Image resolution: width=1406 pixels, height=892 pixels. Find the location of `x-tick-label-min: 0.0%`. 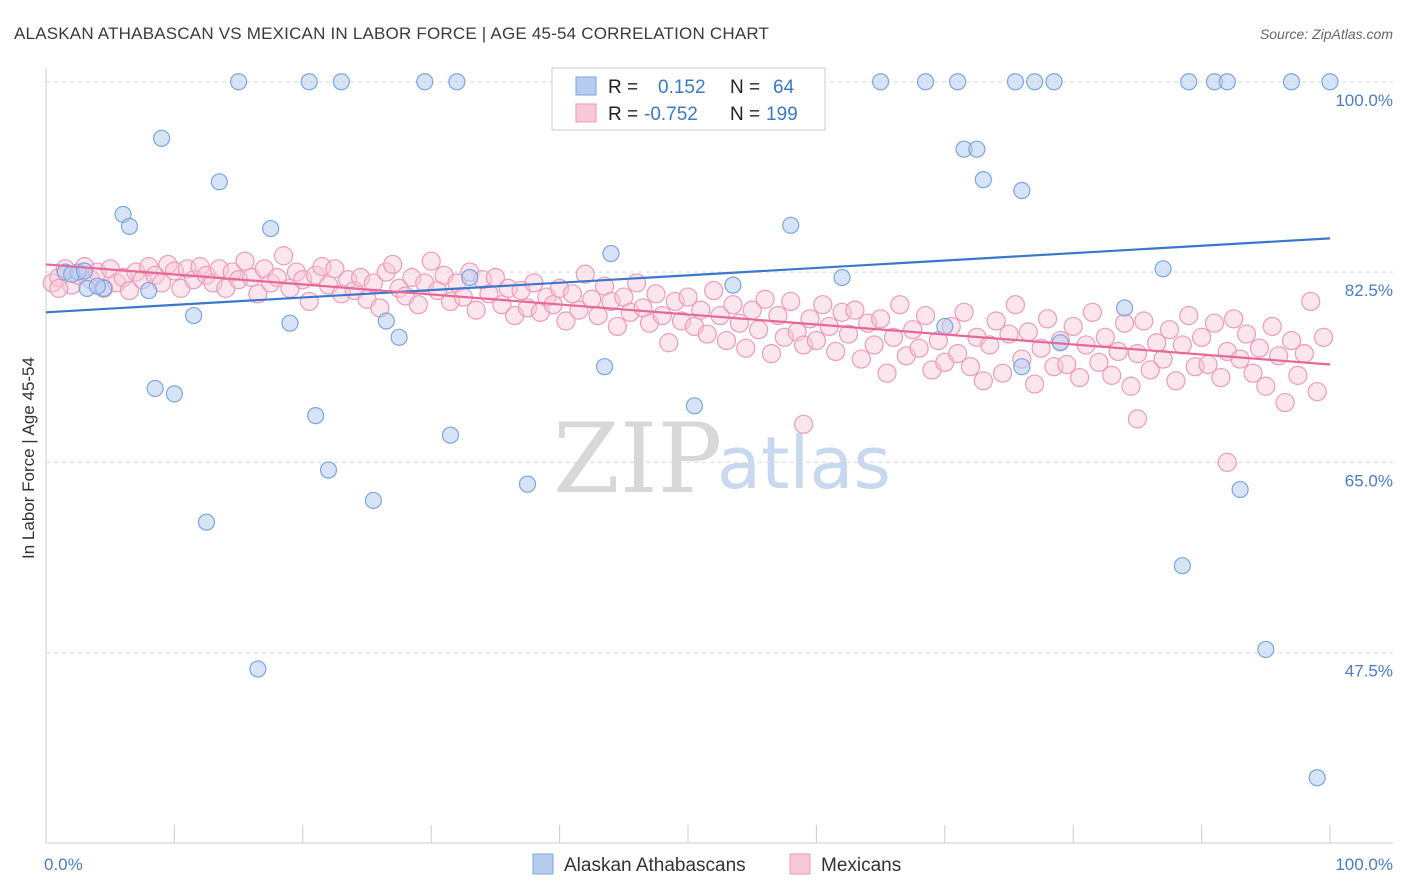

x-tick-label-min: 0.0% is located at coordinates (63, 864).